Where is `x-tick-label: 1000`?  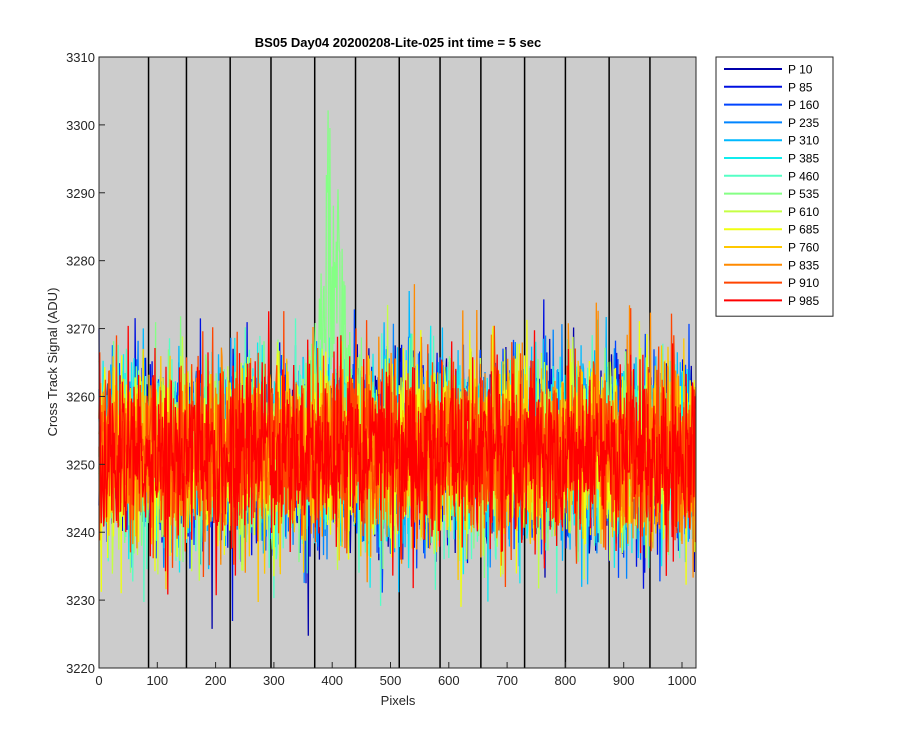 x-tick-label: 1000 is located at coordinates (682, 680).